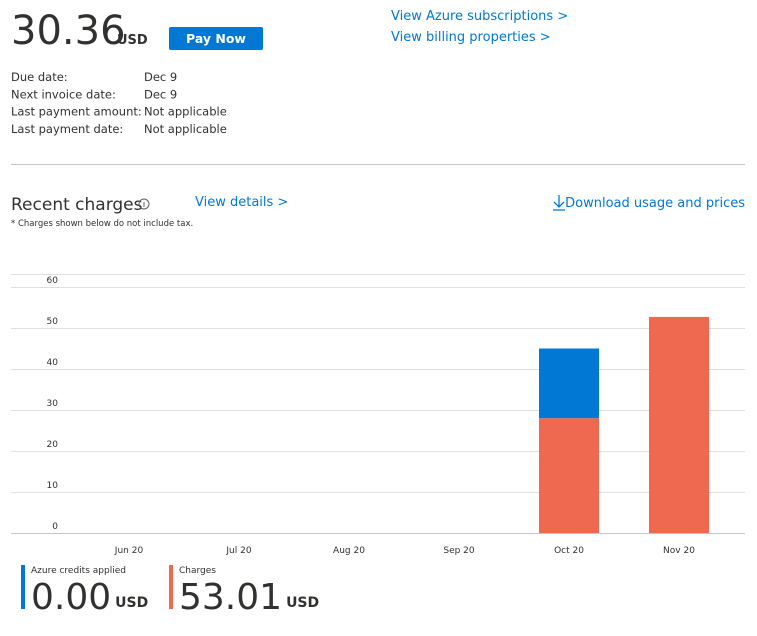 The image size is (757, 636). I want to click on detail-label: Last payment amount:, so click(76, 112).